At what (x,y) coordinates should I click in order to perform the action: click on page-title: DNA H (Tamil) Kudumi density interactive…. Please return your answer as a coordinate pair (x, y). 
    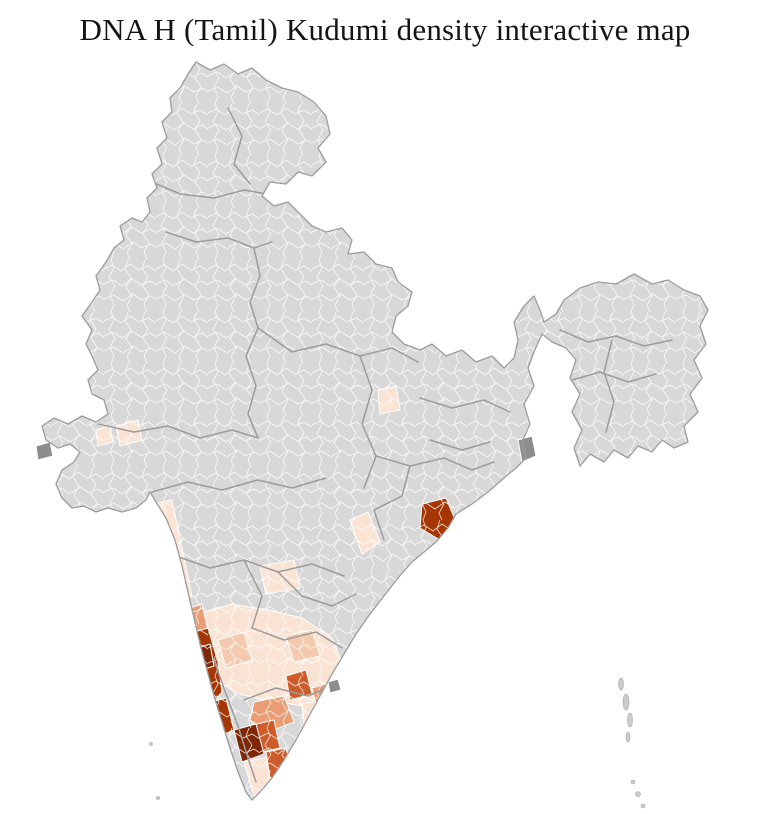
    Looking at the image, I should click on (385, 29).